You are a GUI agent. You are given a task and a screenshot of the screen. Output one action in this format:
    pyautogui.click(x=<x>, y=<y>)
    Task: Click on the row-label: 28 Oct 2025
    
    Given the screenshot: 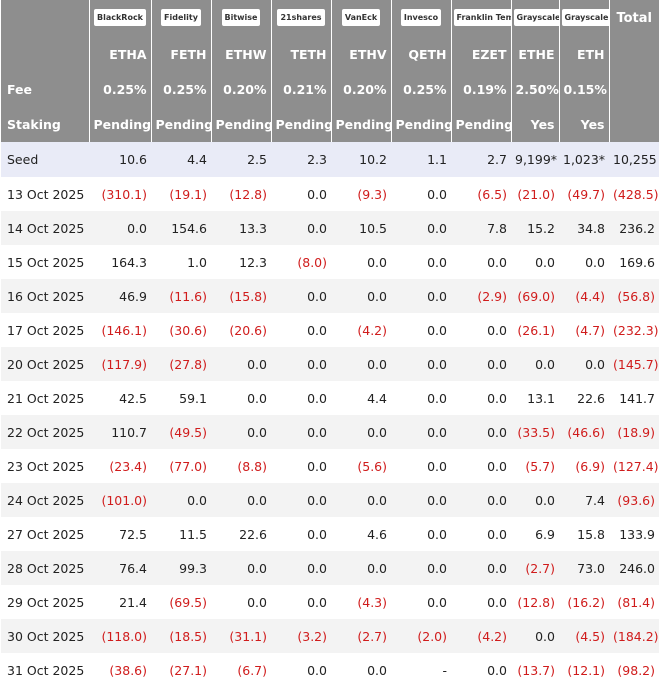 What is the action you would take?
    pyautogui.click(x=45, y=568)
    